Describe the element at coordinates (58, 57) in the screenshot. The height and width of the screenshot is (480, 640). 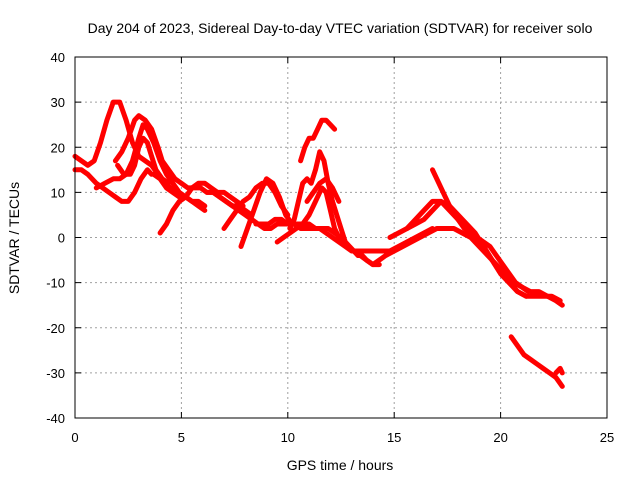
I see `y-tick-label: 40` at that location.